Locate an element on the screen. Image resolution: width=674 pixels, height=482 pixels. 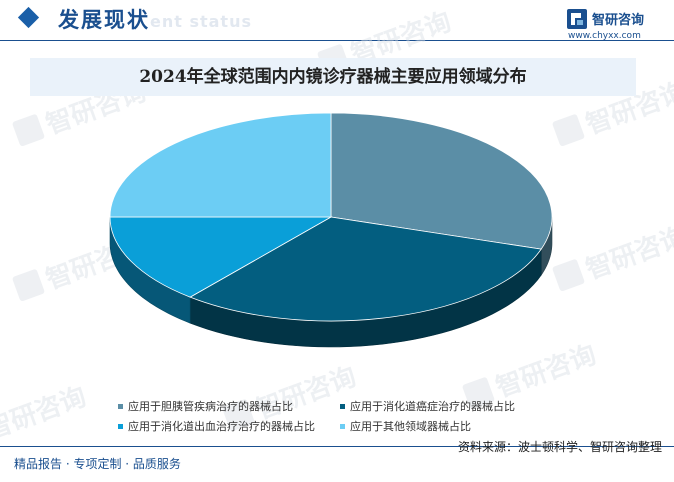
section-title: 发展现状 is located at coordinates (104, 20).